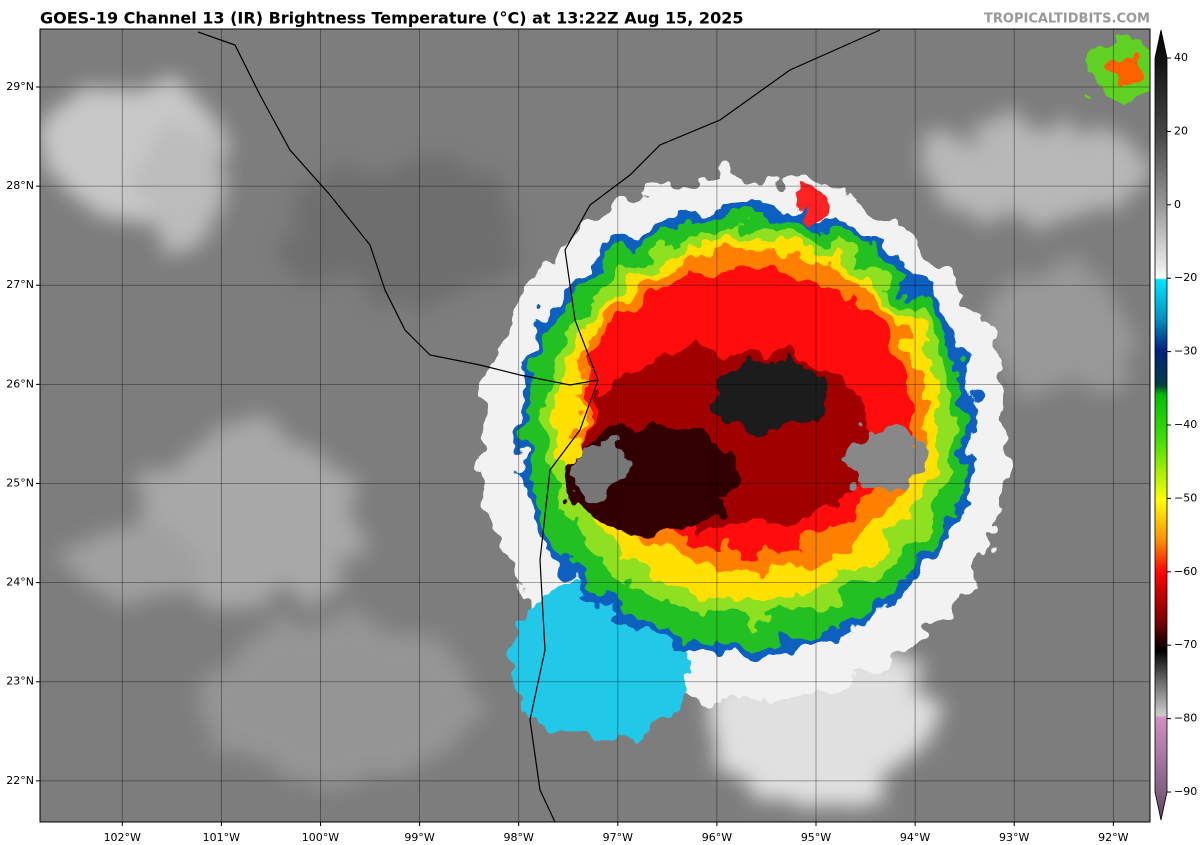 This screenshot has width=1200, height=845. Describe the element at coordinates (20, 86) in the screenshot. I see `y-tick-label: 29°N` at that location.